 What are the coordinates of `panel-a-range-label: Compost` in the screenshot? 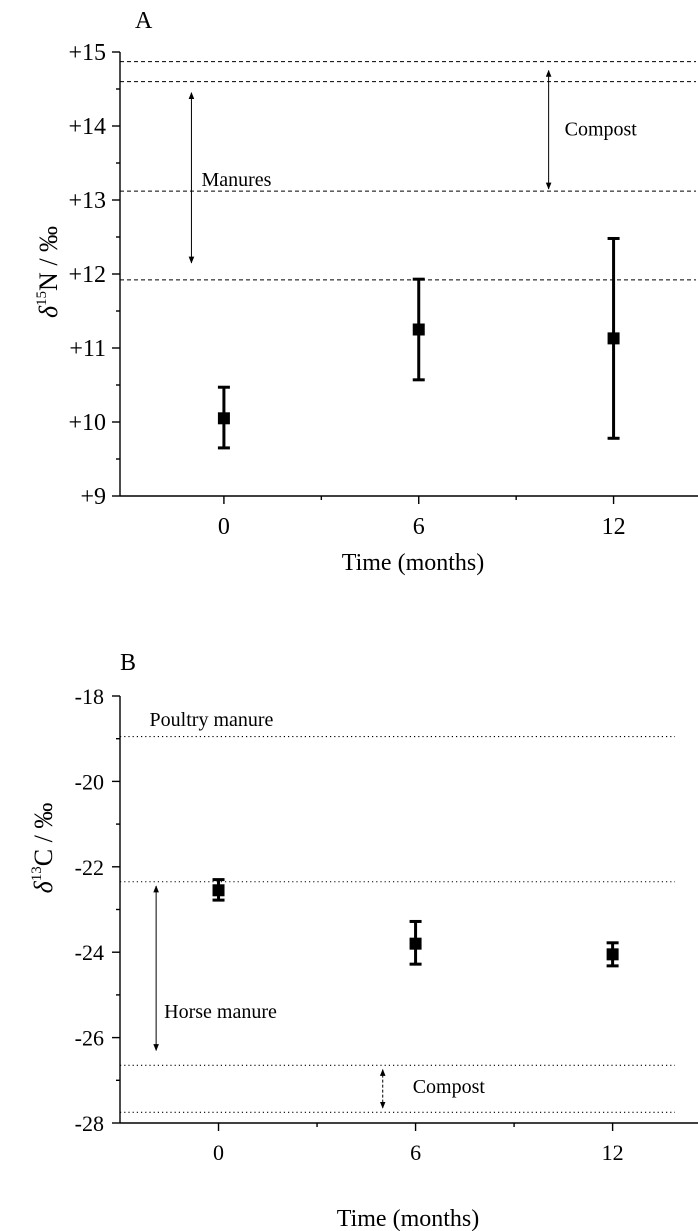 It's located at (601, 130).